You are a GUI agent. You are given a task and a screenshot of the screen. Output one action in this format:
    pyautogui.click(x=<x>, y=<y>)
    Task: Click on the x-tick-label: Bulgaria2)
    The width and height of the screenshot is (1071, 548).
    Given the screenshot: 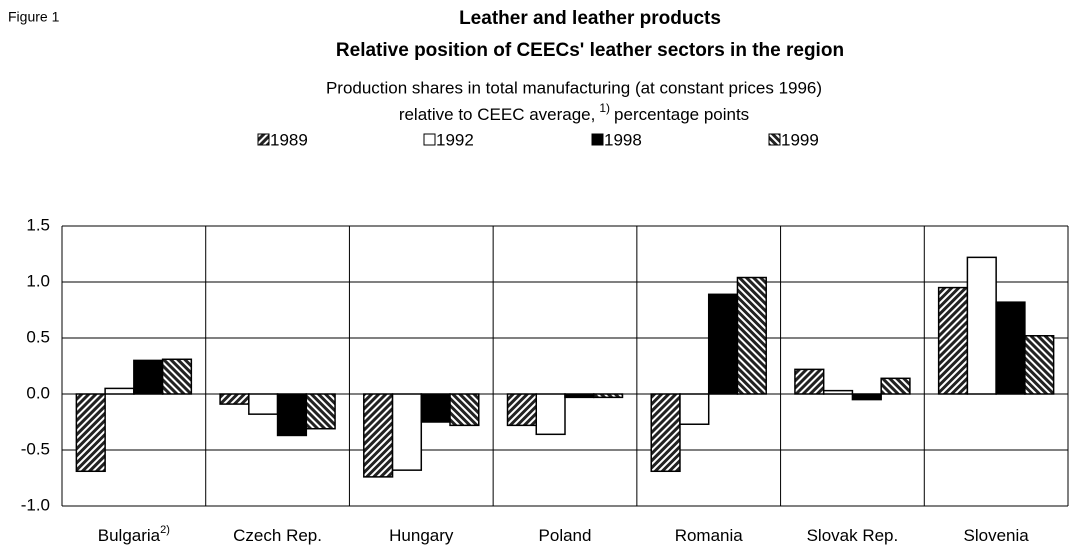 What is the action you would take?
    pyautogui.click(x=134, y=535)
    